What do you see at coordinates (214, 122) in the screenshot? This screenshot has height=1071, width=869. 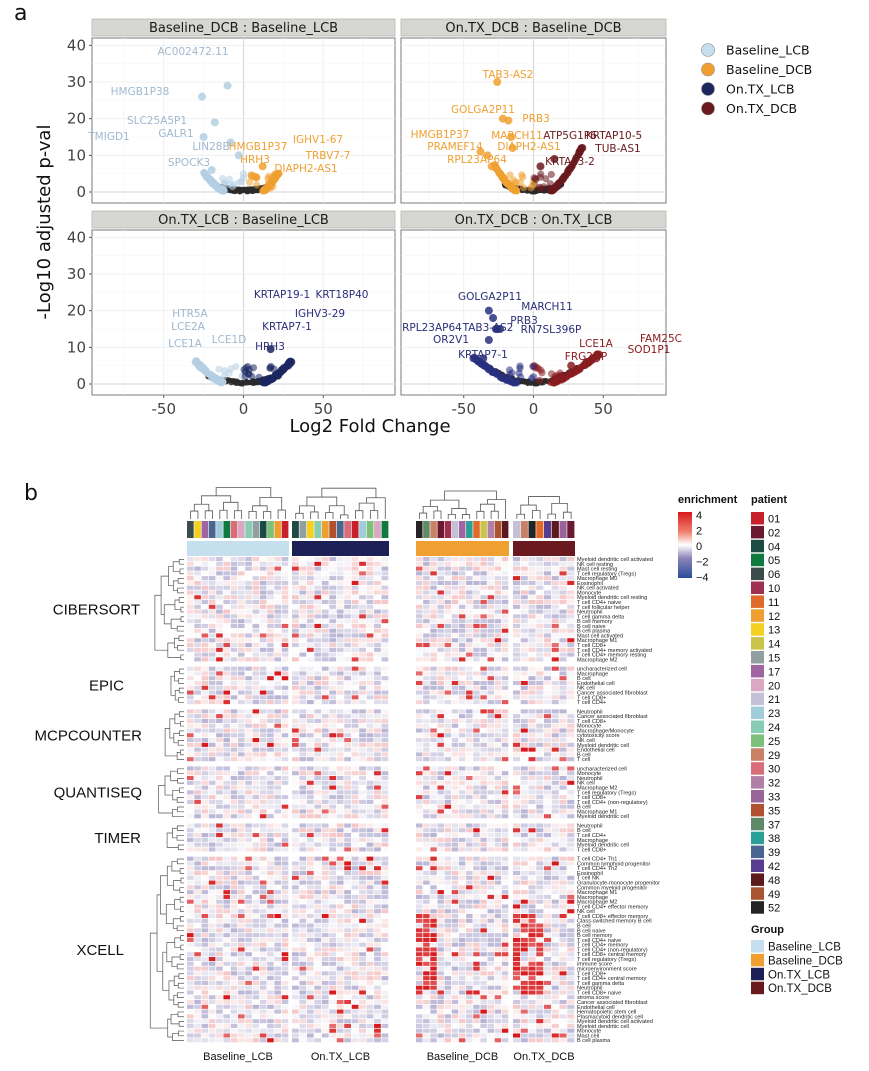 I see `labeled-point` at bounding box center [214, 122].